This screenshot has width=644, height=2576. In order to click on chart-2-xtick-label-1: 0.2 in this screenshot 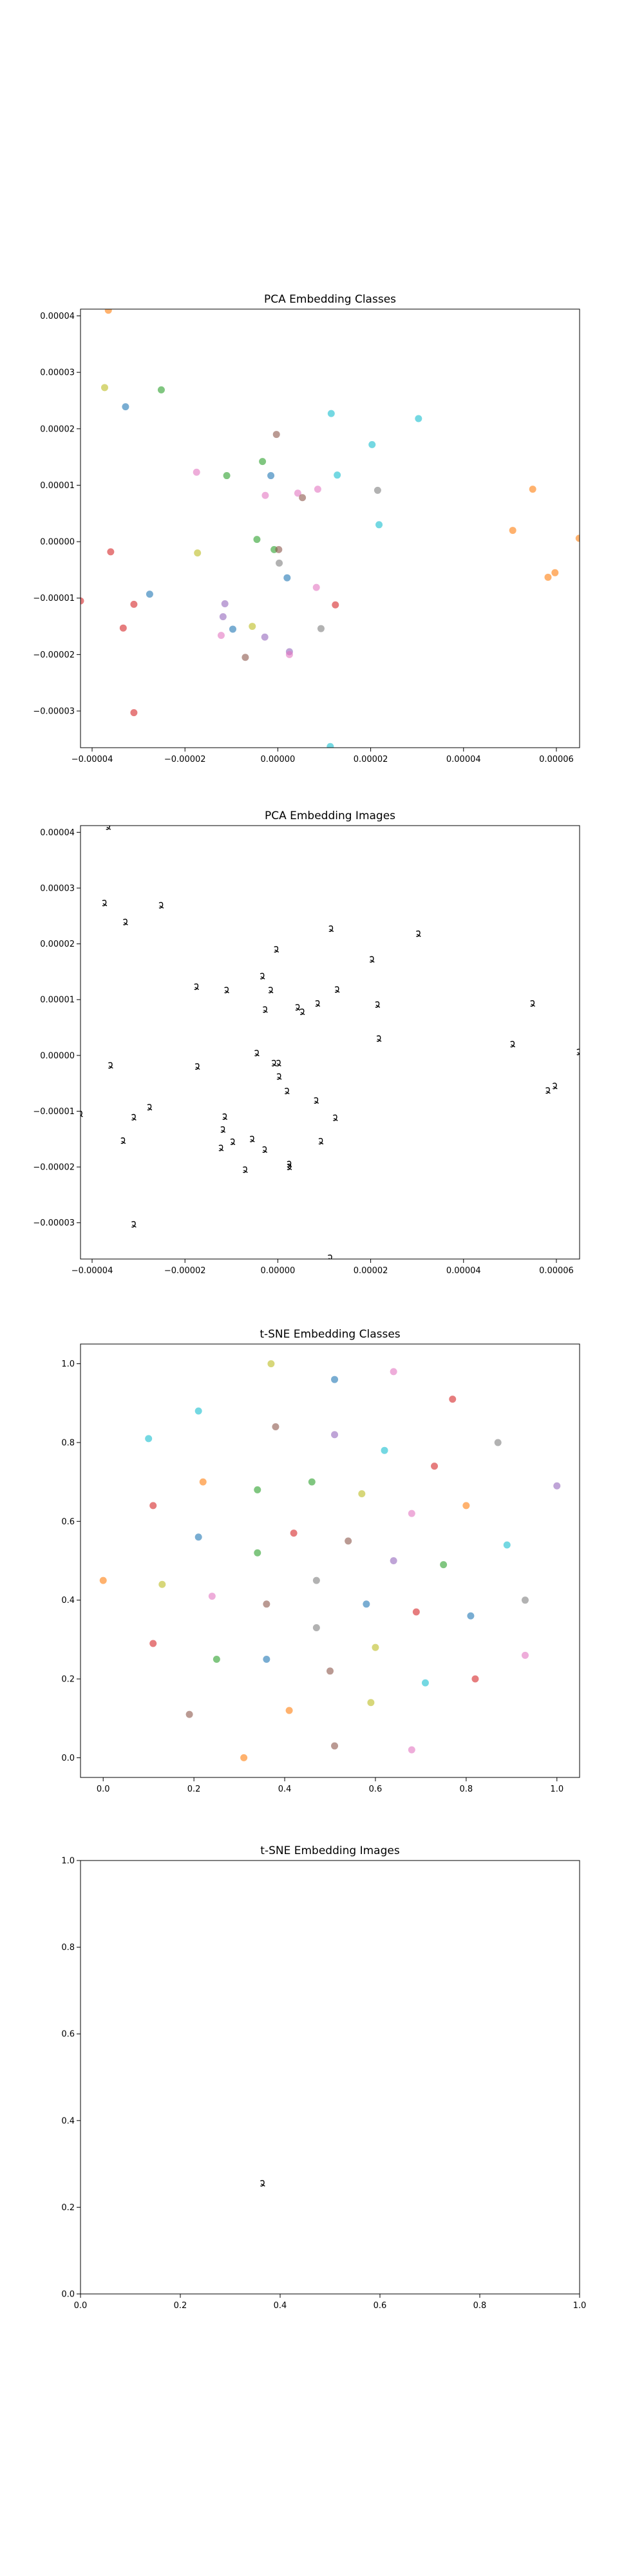, I will do `click(194, 1789)`.